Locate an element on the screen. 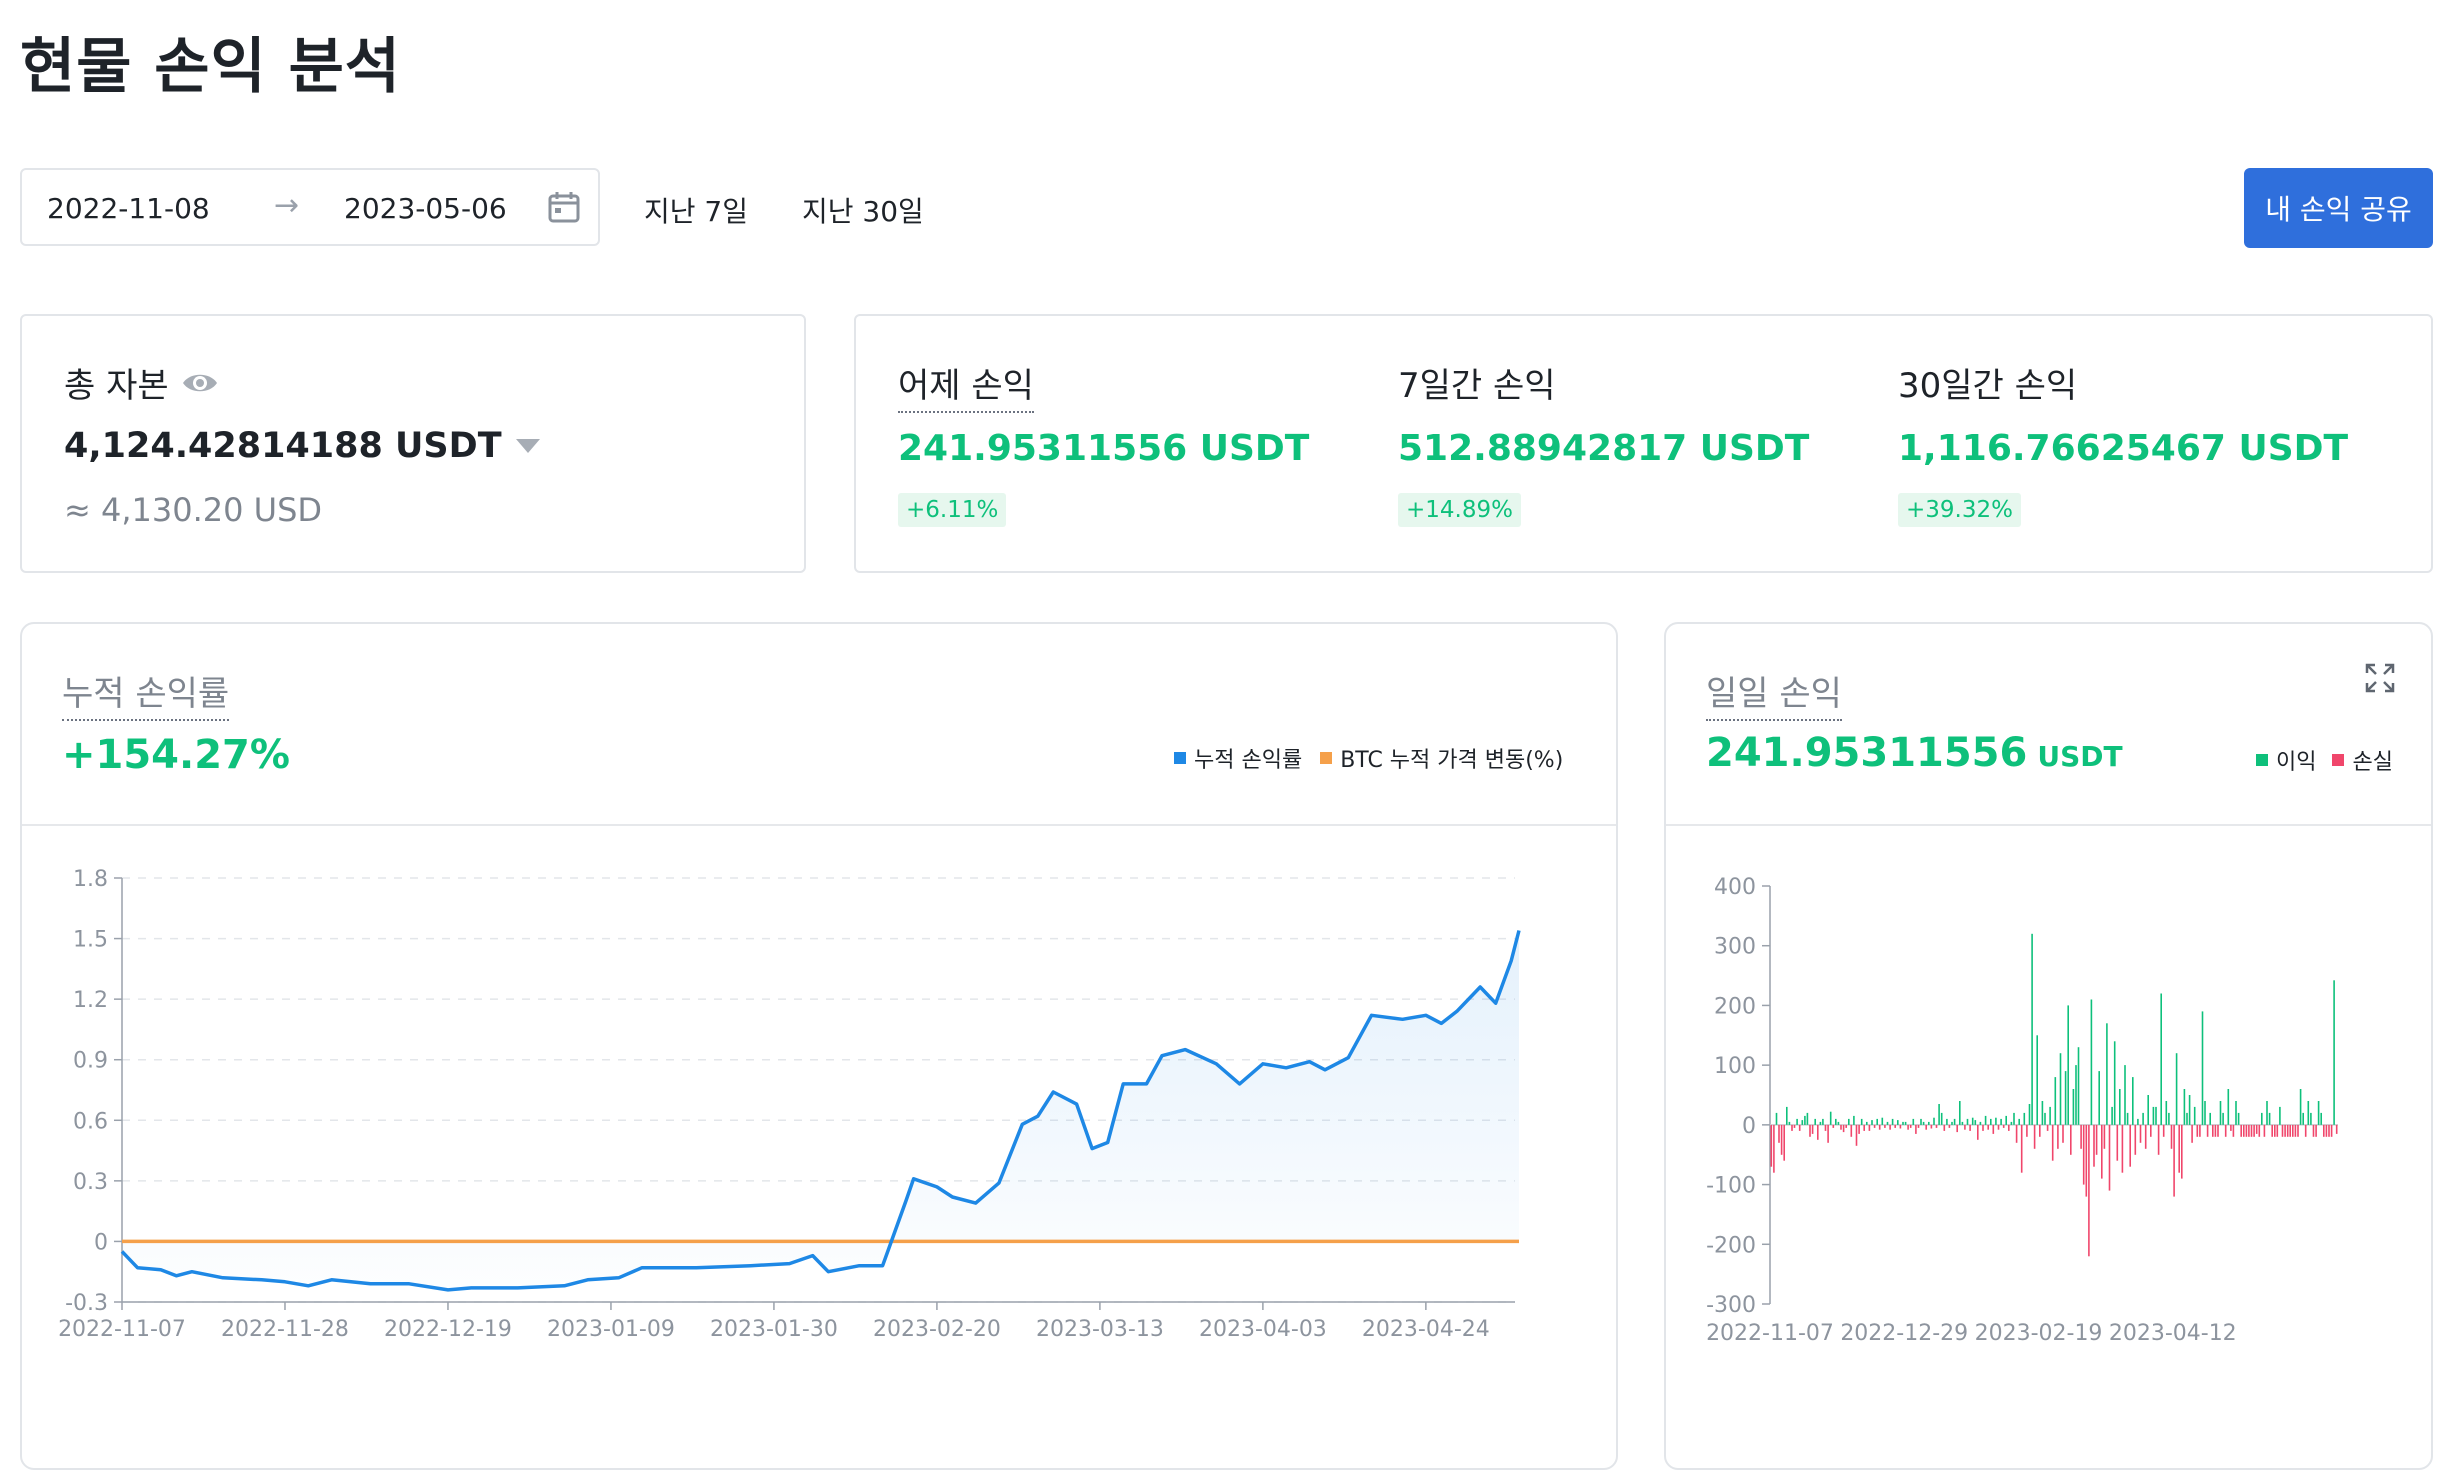  capital-approx-usd: ≈ 4,130.20 USD is located at coordinates (193, 510).